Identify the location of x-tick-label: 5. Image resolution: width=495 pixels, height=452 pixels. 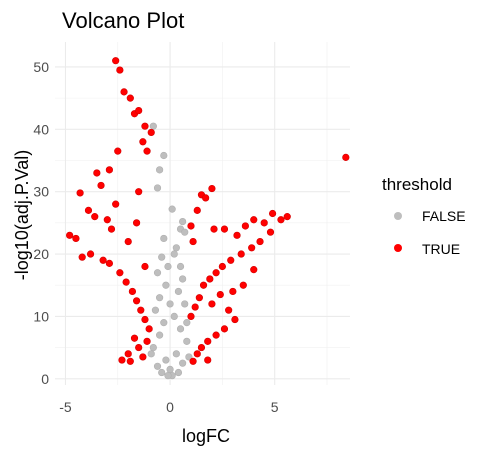
(275, 407).